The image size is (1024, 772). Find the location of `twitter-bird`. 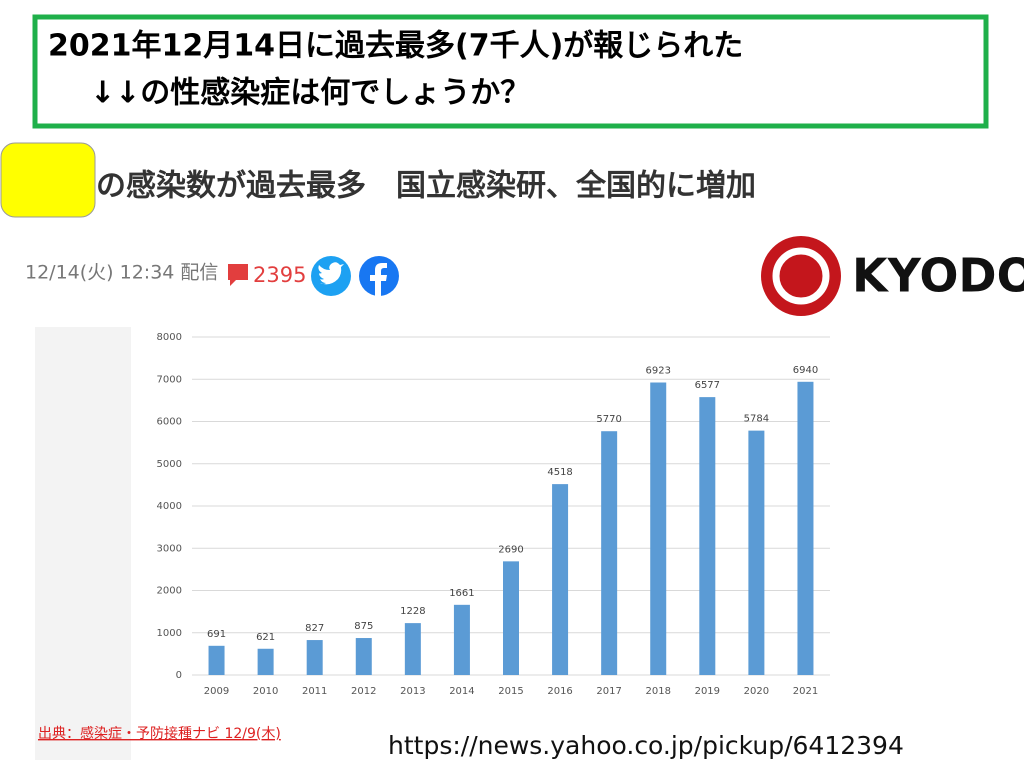

twitter-bird is located at coordinates (331, 273).